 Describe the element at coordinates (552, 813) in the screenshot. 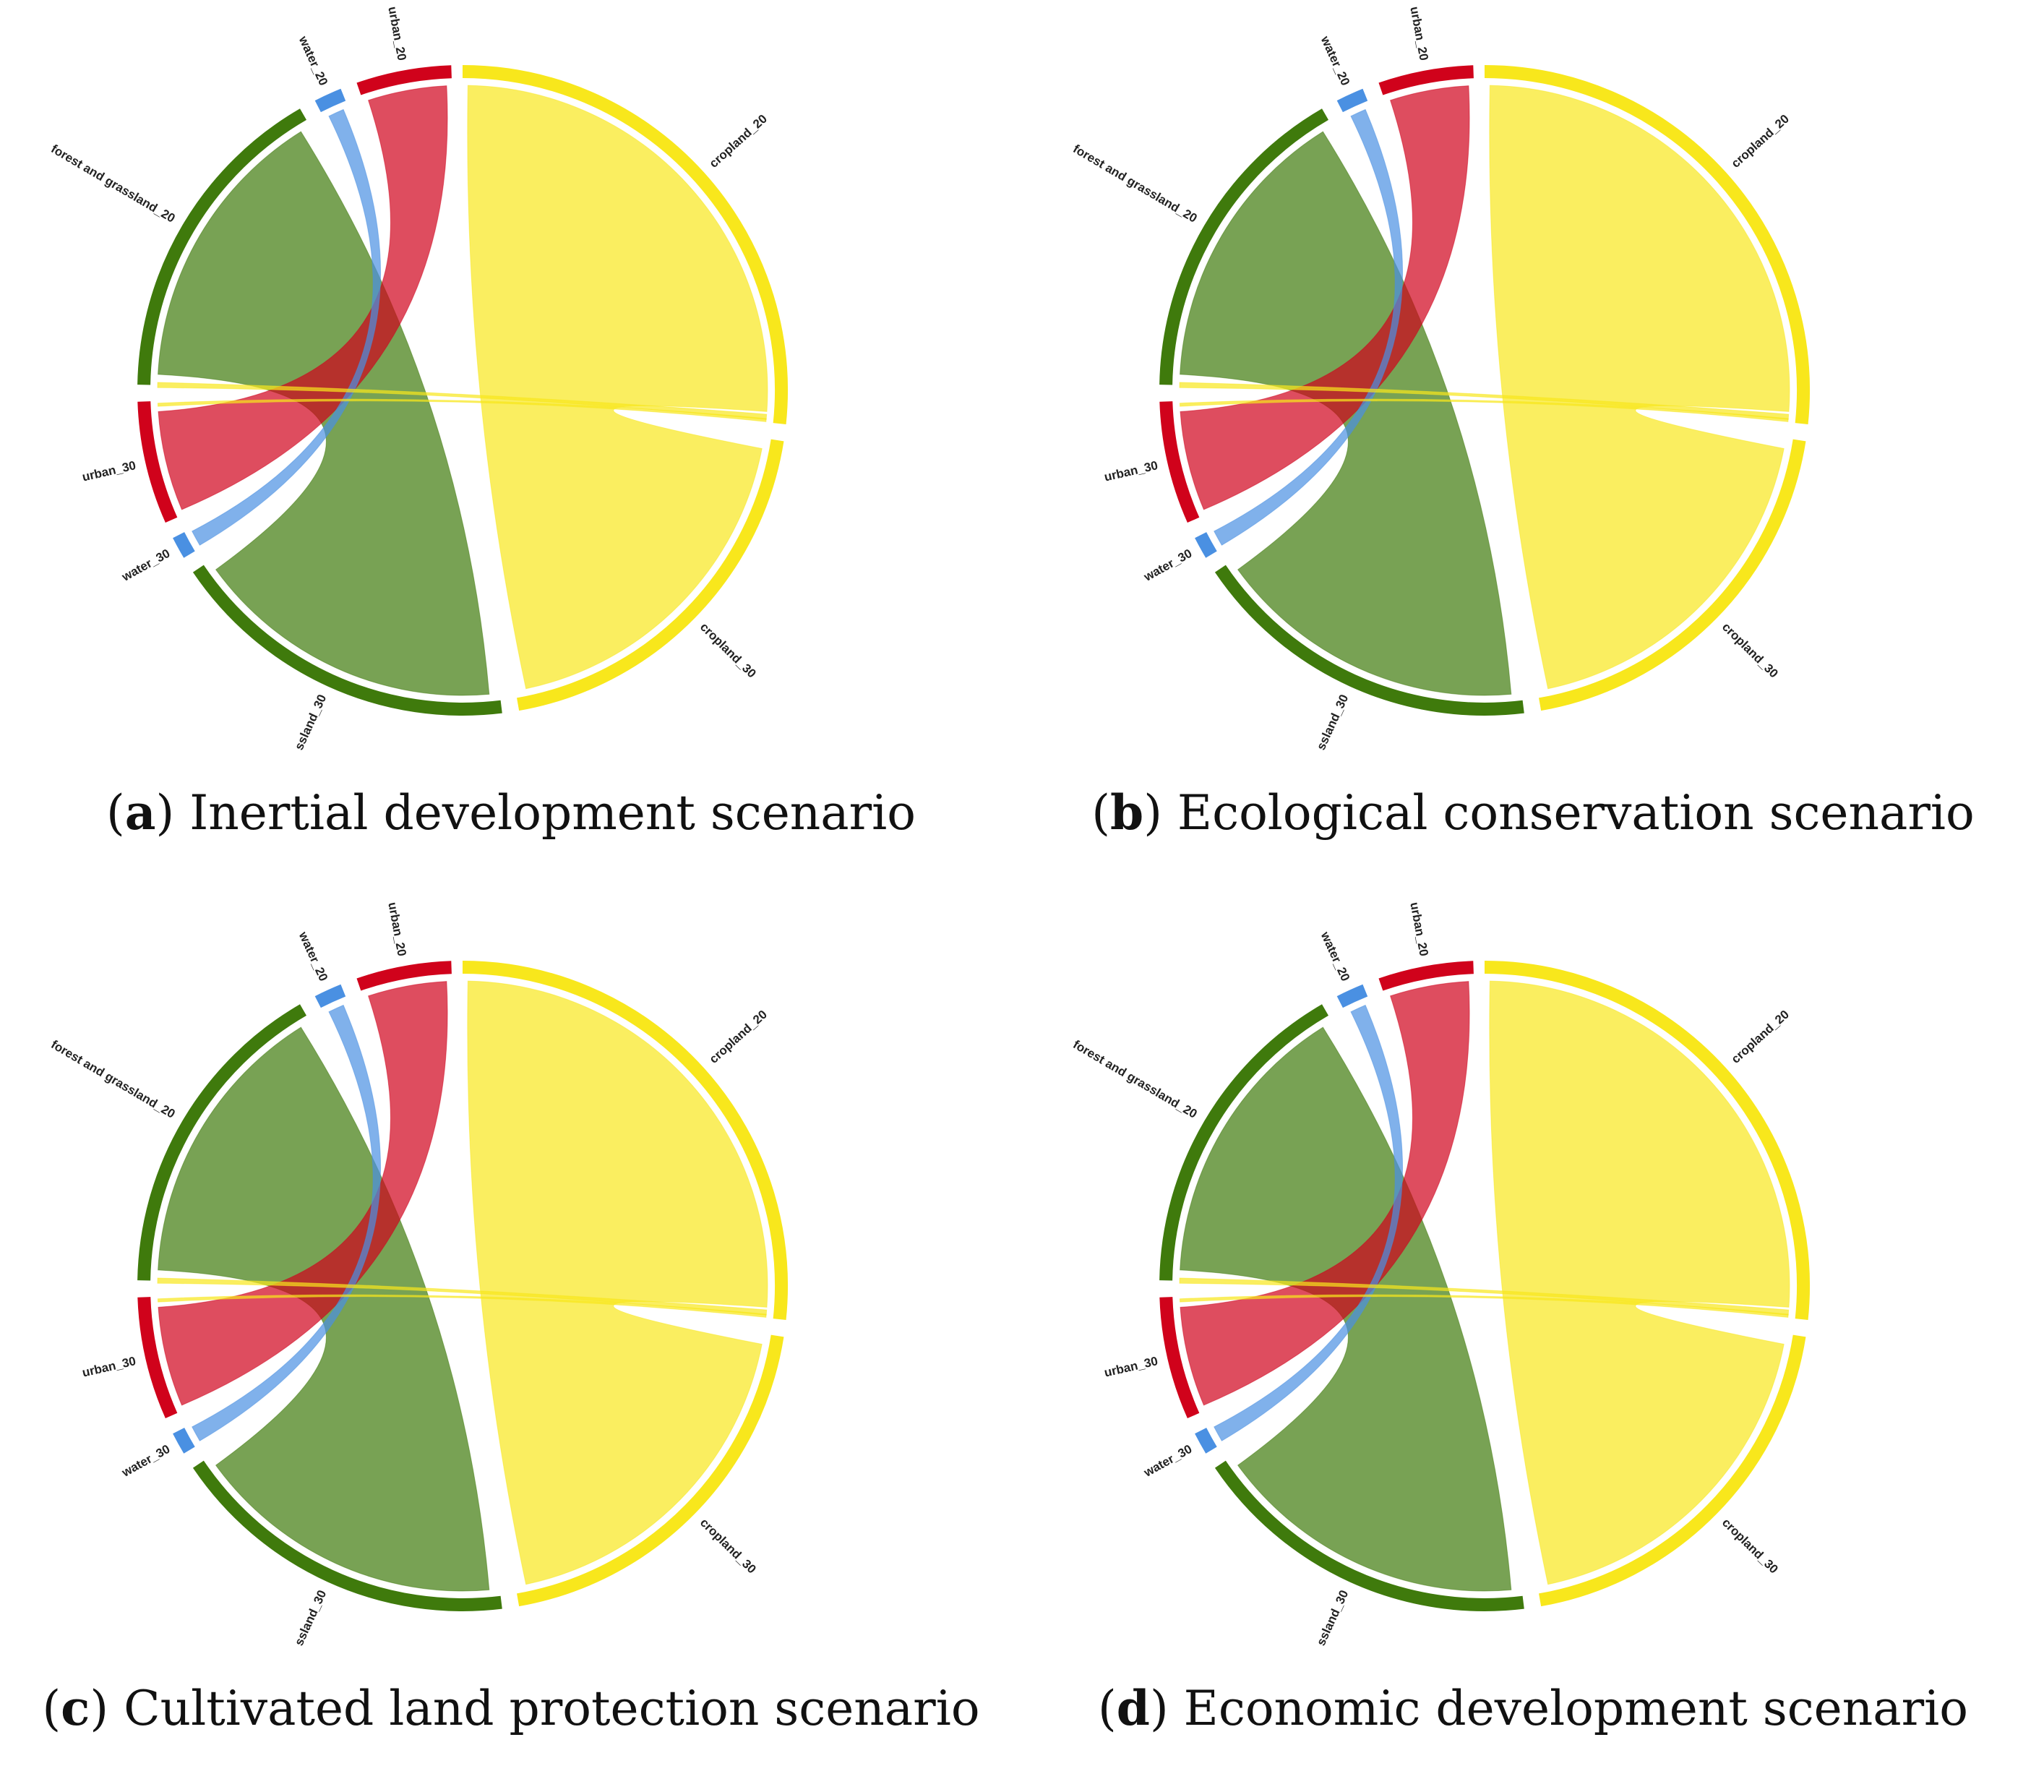

I see `panel-caption-text: Inertial development scenario` at that location.